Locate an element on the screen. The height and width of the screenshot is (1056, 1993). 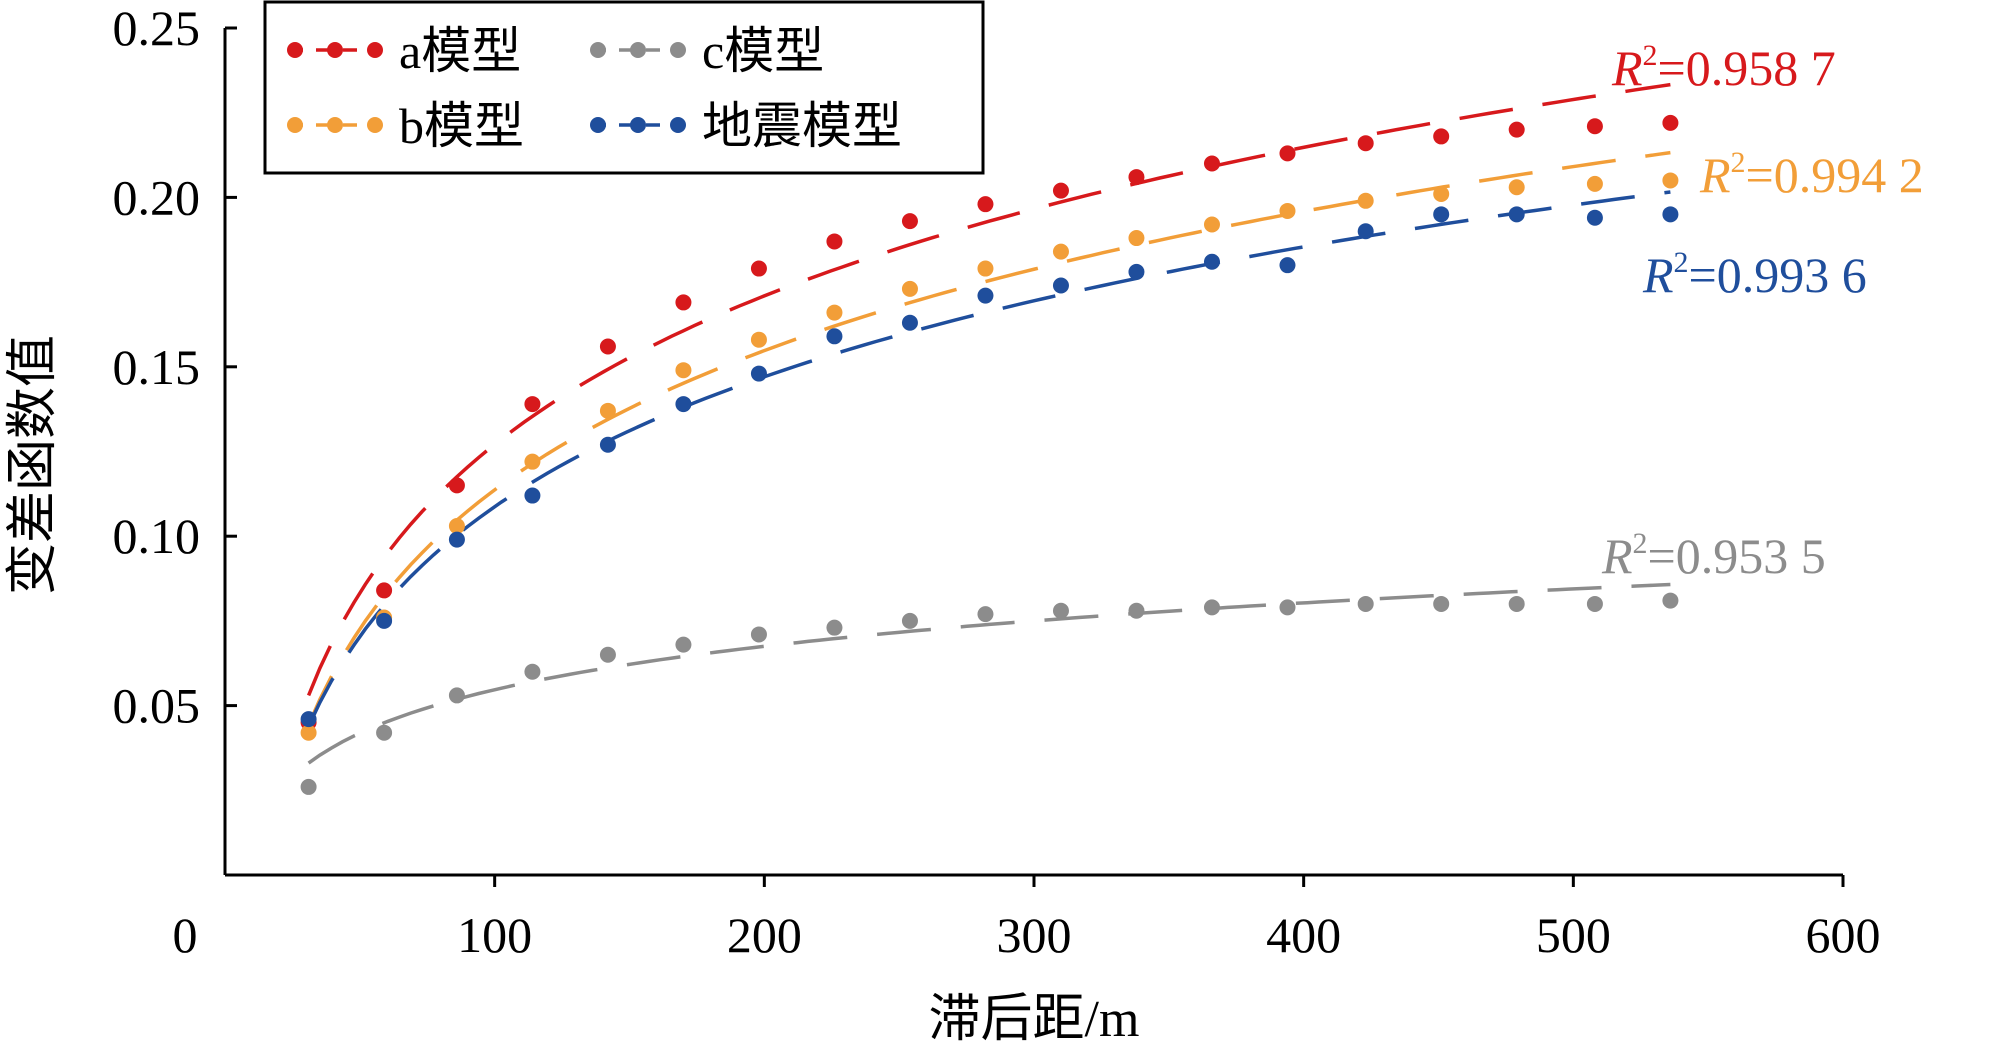
x-ticks: 0 100 200 300 400 500 600 is located at coordinates (1027, 919).